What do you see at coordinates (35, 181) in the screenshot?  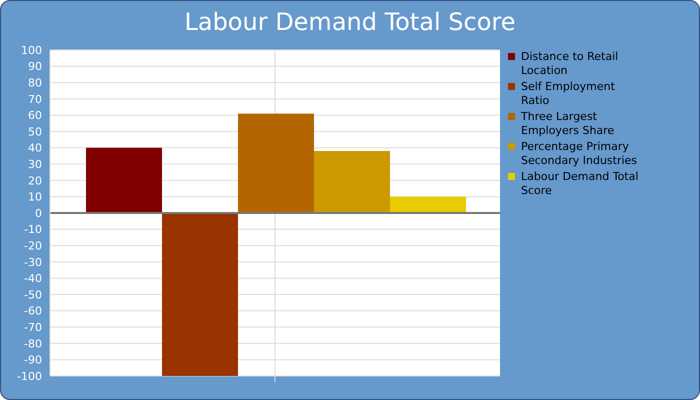 I see `y-tick-label: 20` at bounding box center [35, 181].